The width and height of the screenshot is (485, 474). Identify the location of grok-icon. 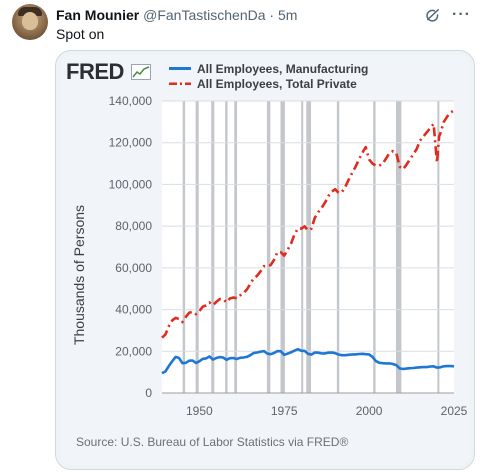
(433, 15).